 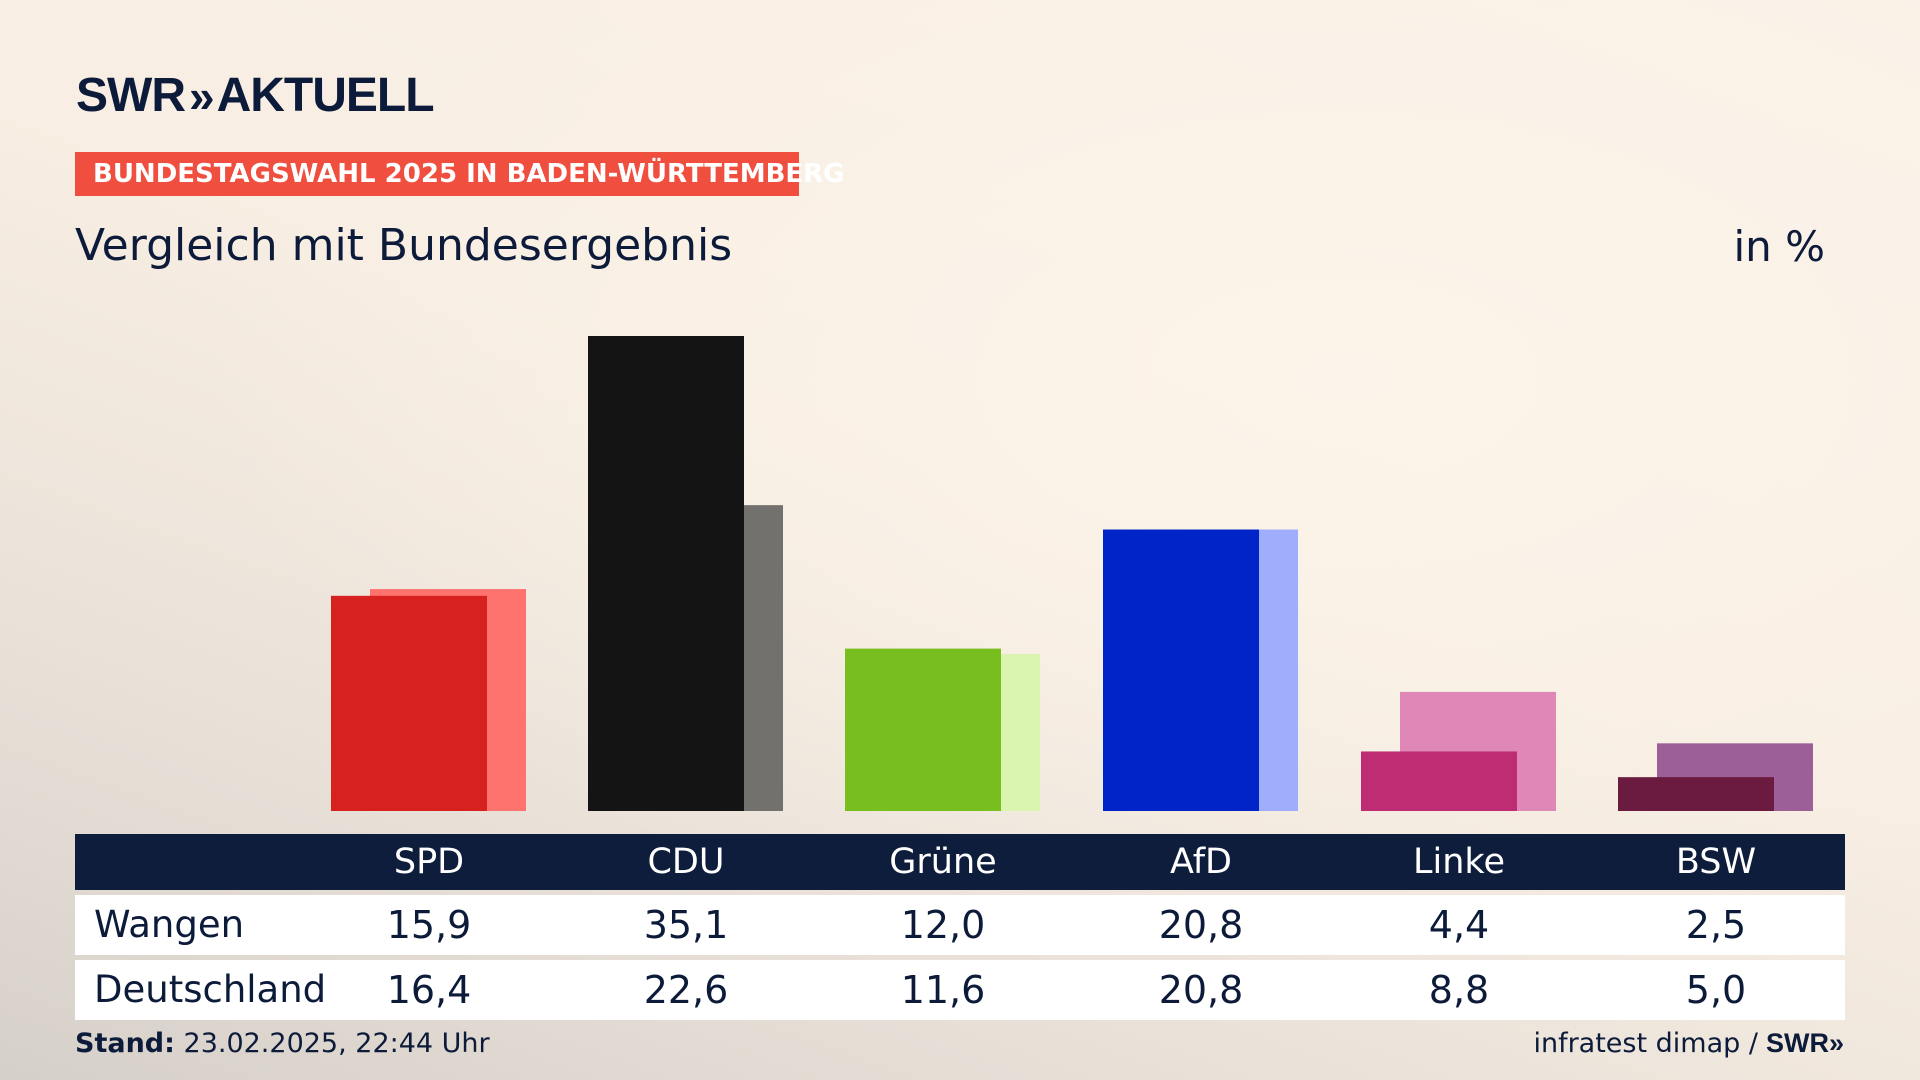 I want to click on table-cell: 8,8, so click(x=1459, y=990).